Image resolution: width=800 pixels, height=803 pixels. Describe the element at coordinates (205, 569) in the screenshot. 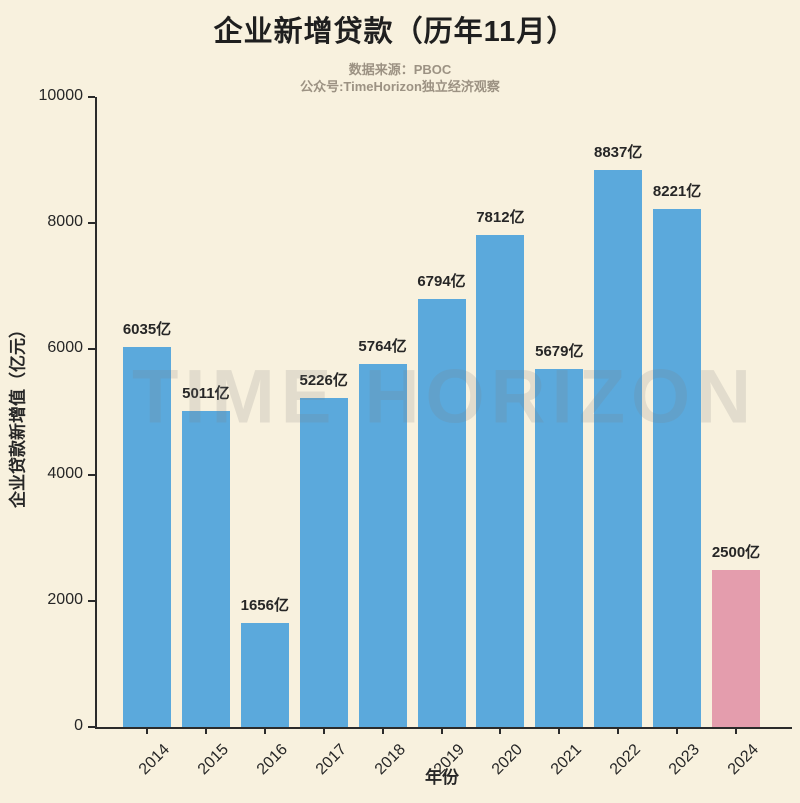

I see `bar-2015` at that location.